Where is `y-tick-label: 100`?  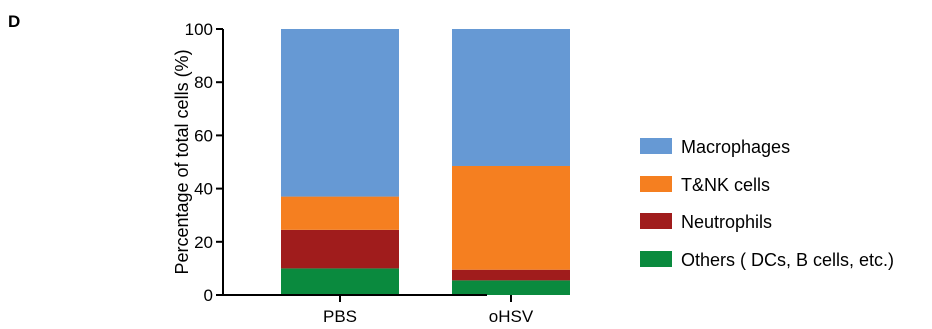
y-tick-label: 100 is located at coordinates (199, 29).